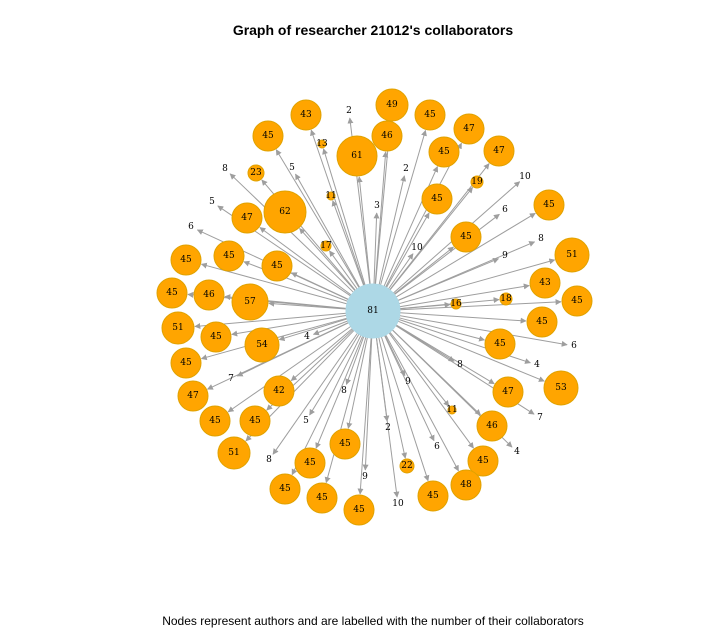 This screenshot has height=630, width=720. I want to click on collaborator-node: 49, so click(392, 105).